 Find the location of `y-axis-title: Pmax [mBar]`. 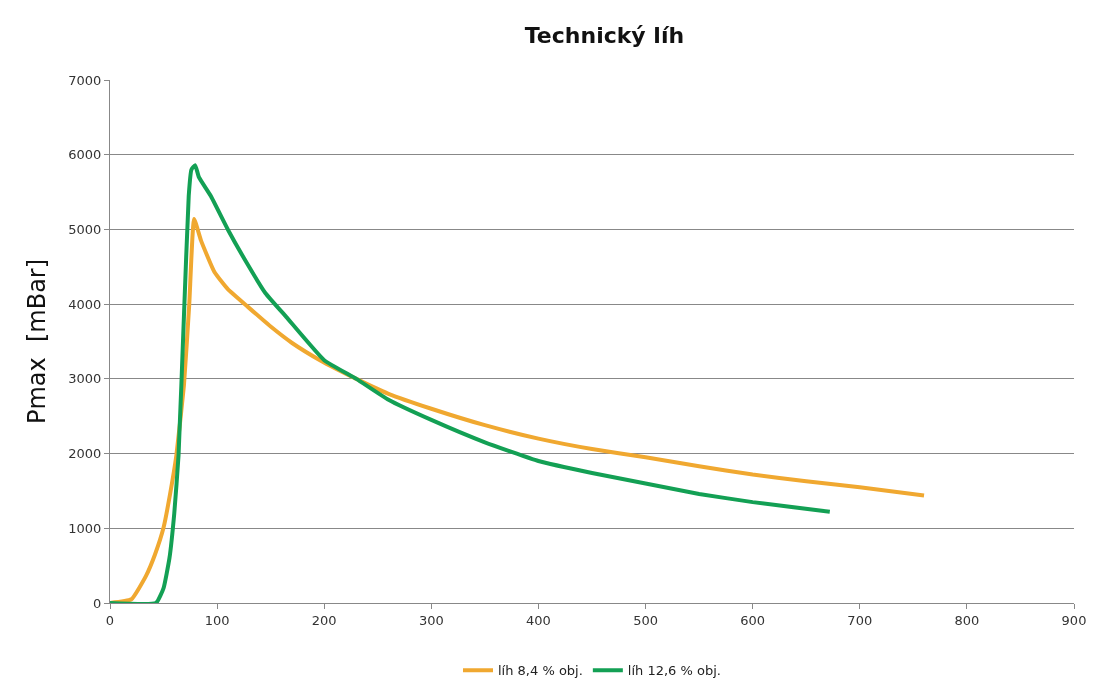

y-axis-title: Pmax [mBar] is located at coordinates (37, 341).